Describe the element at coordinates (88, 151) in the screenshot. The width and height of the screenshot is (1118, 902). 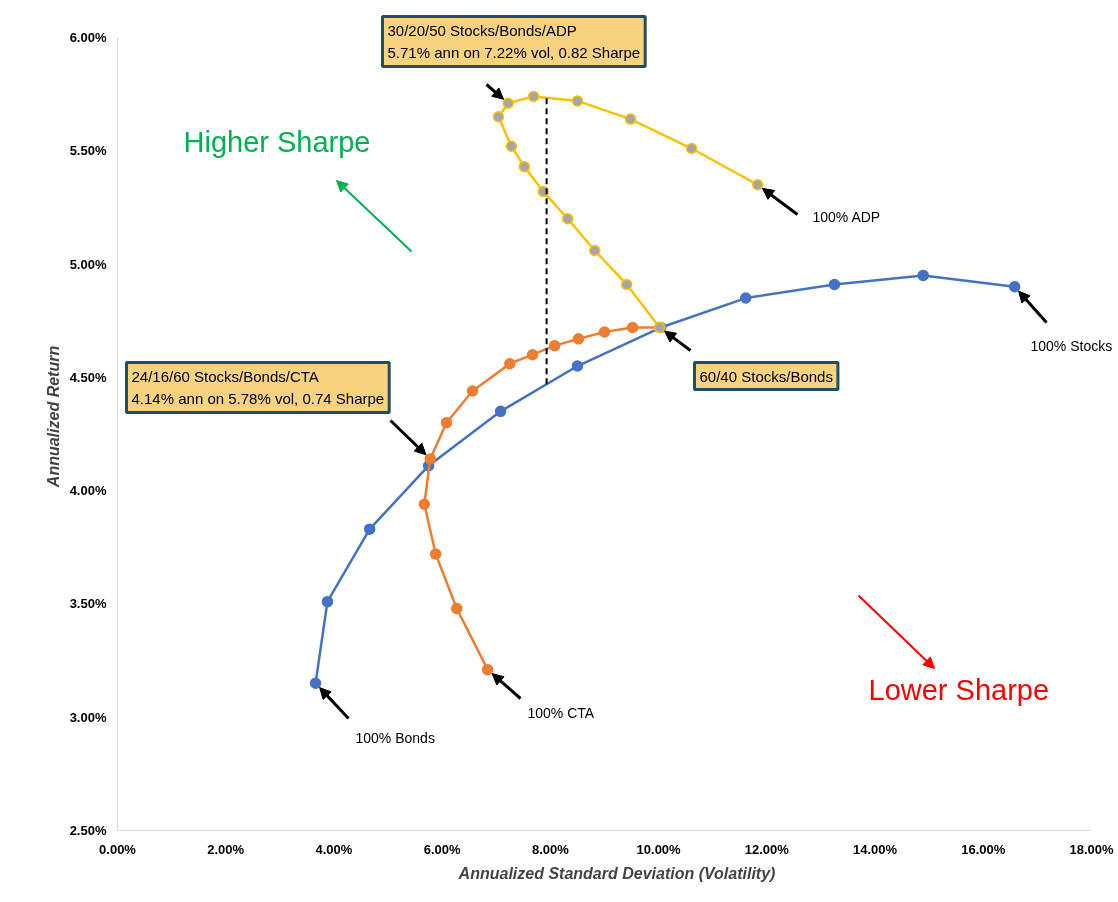
I see `y-tick-label: 5.50%` at that location.